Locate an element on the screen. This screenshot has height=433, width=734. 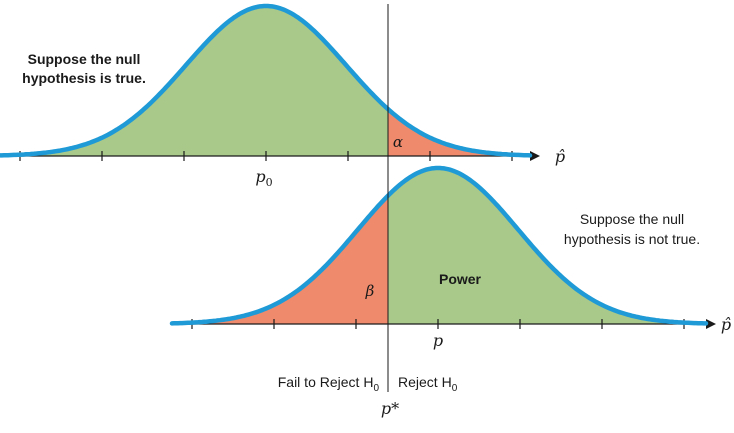
top-axis-arrowhead is located at coordinates (535, 156).